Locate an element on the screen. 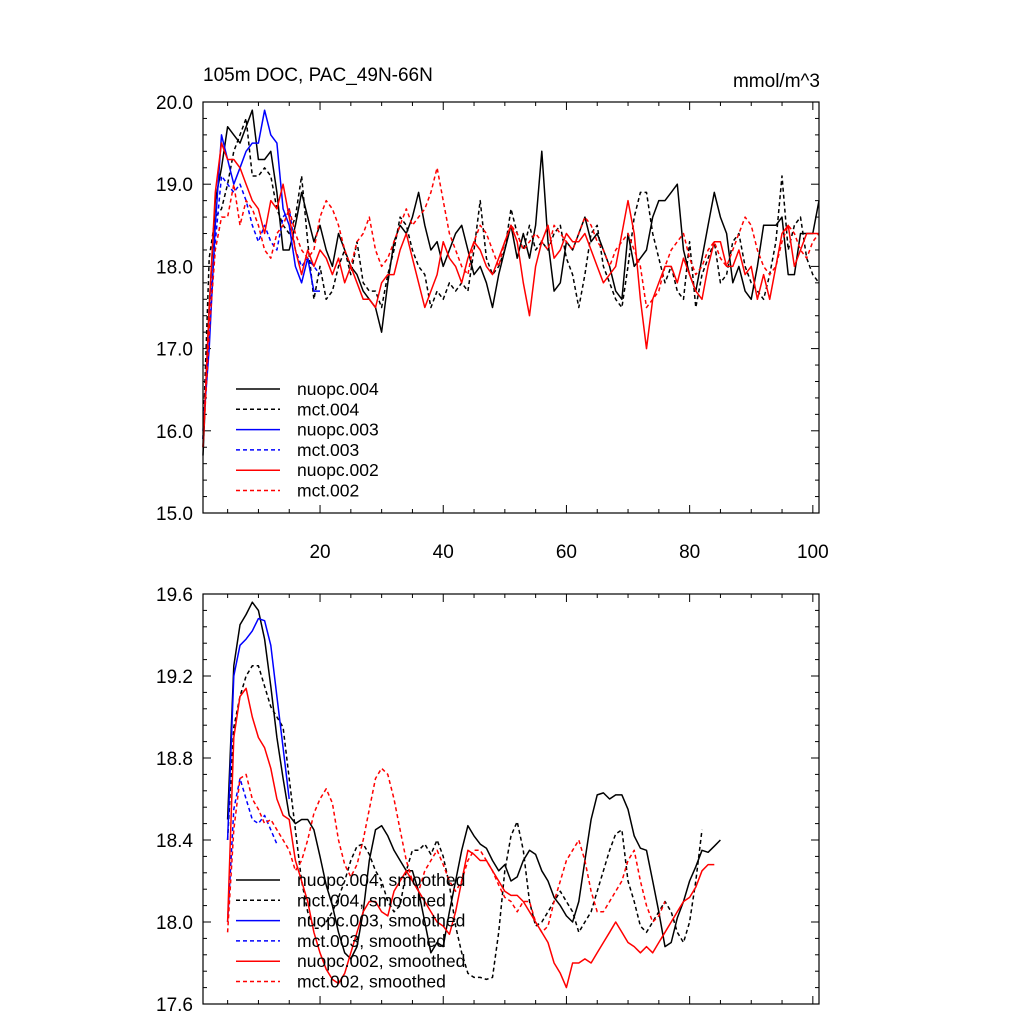 This screenshot has height=1024, width=1024. x-tick-label: 60 is located at coordinates (566, 552).